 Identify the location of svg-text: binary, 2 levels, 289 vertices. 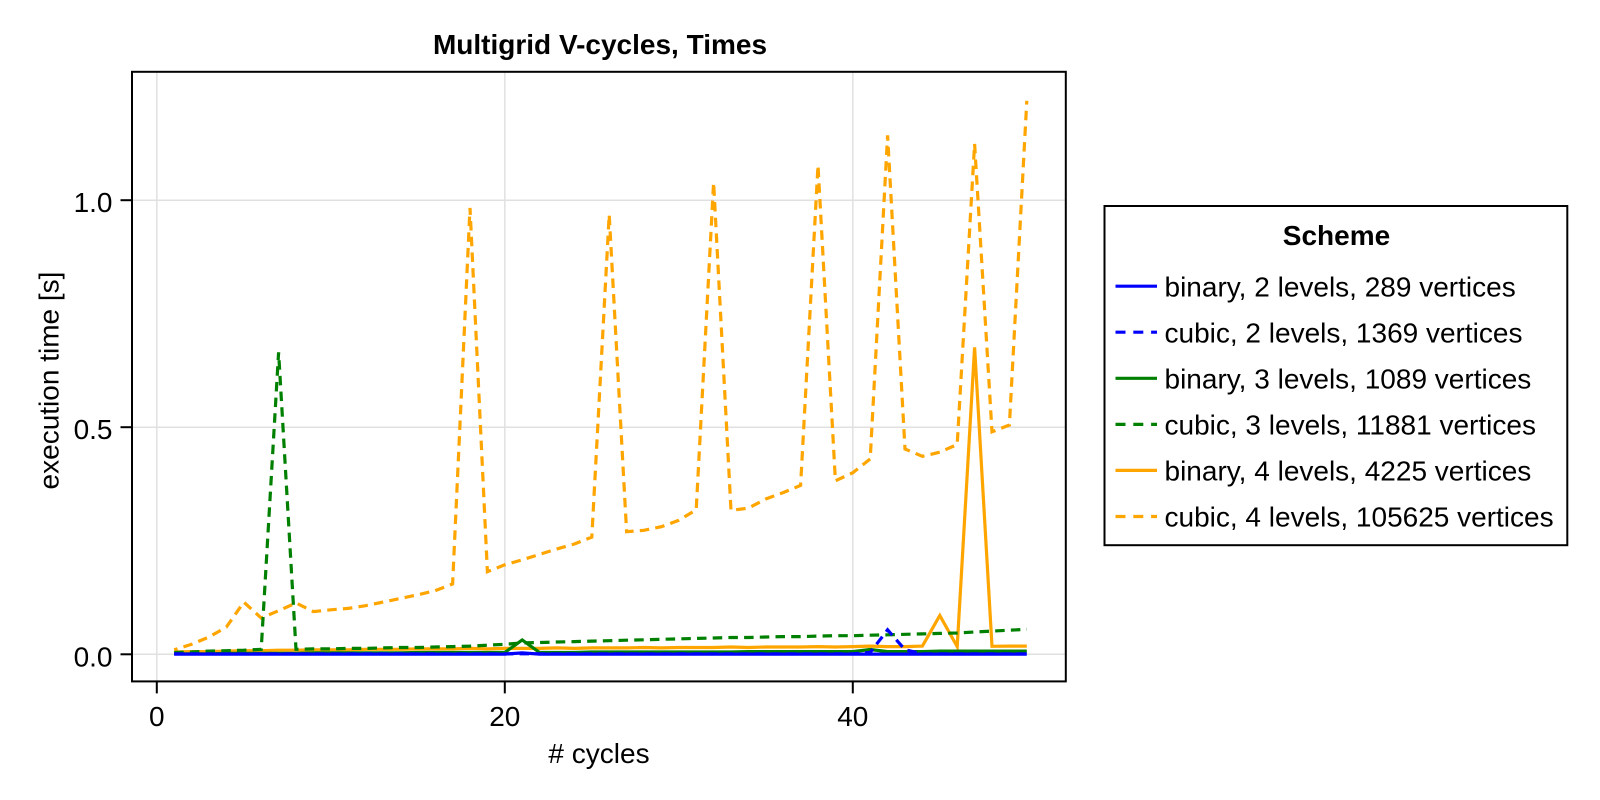
(1340, 286).